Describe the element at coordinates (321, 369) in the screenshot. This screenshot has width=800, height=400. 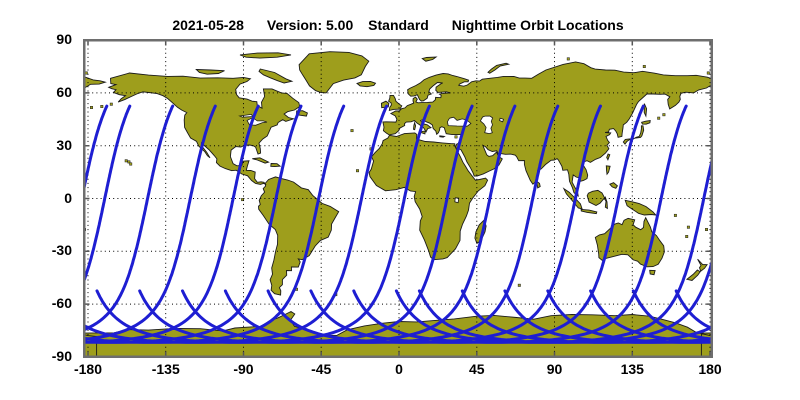
I see `x-tick-label: -45` at that location.